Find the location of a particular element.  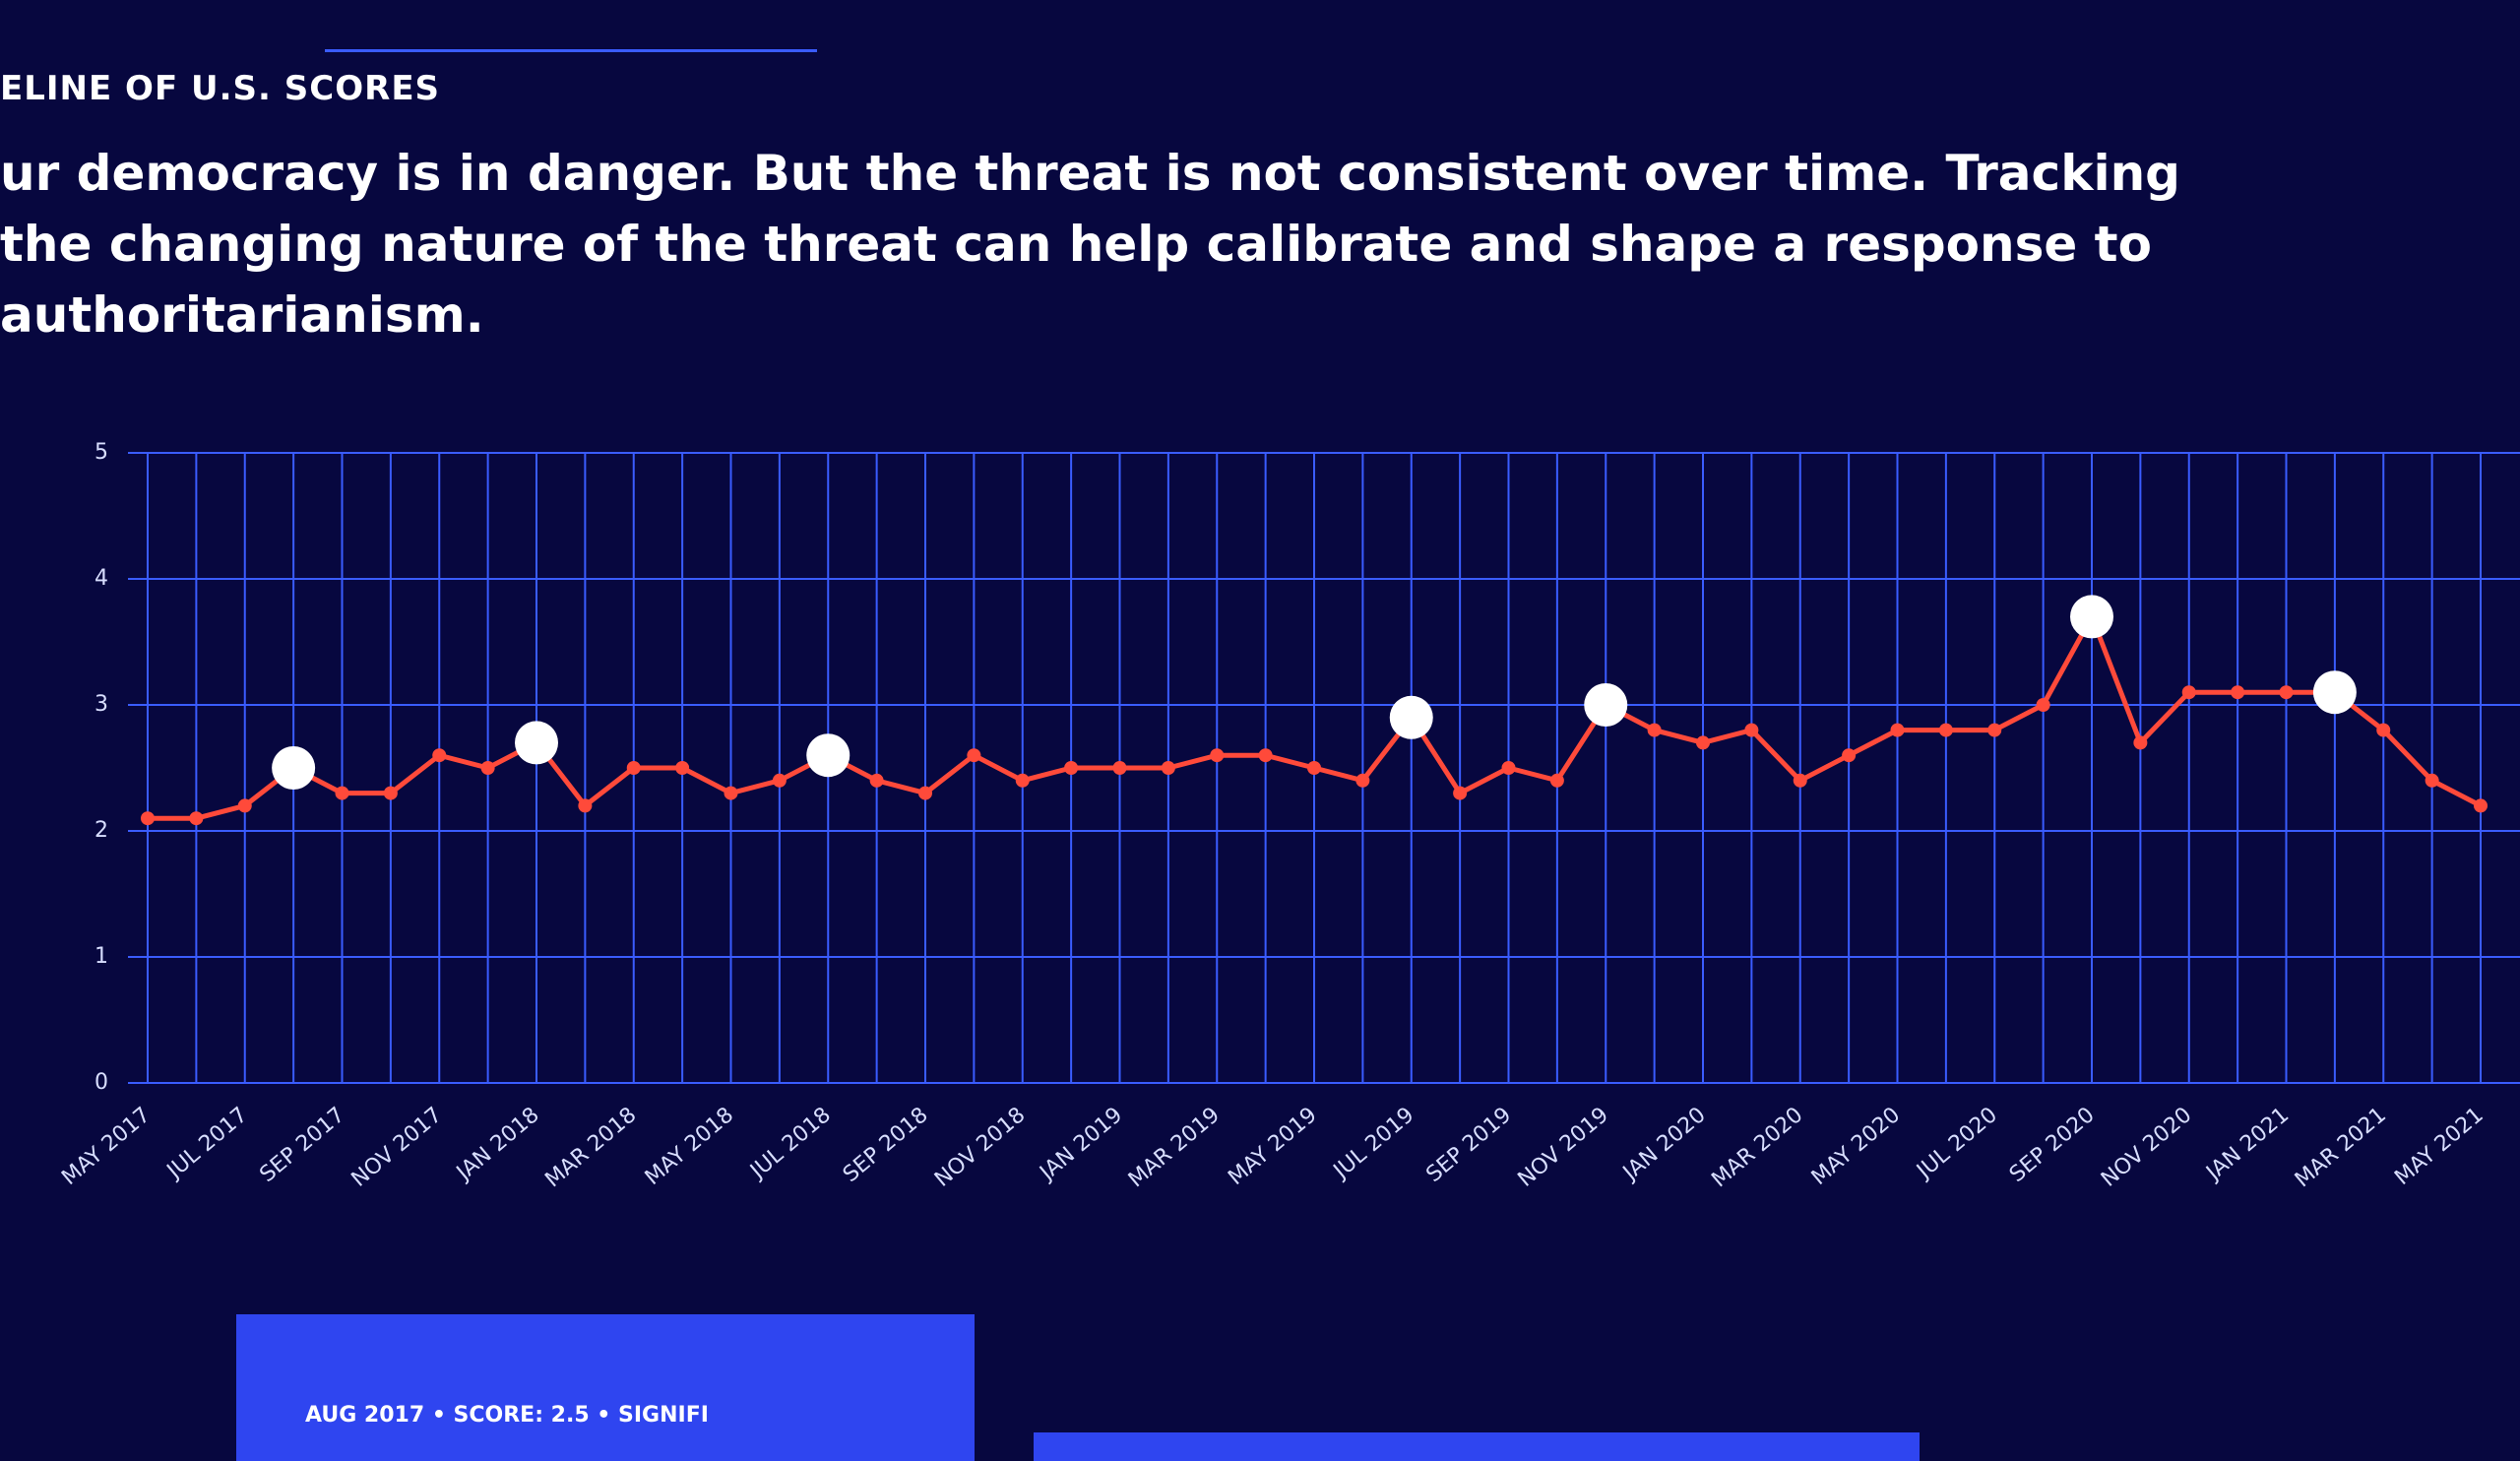

divider is located at coordinates (571, 50).